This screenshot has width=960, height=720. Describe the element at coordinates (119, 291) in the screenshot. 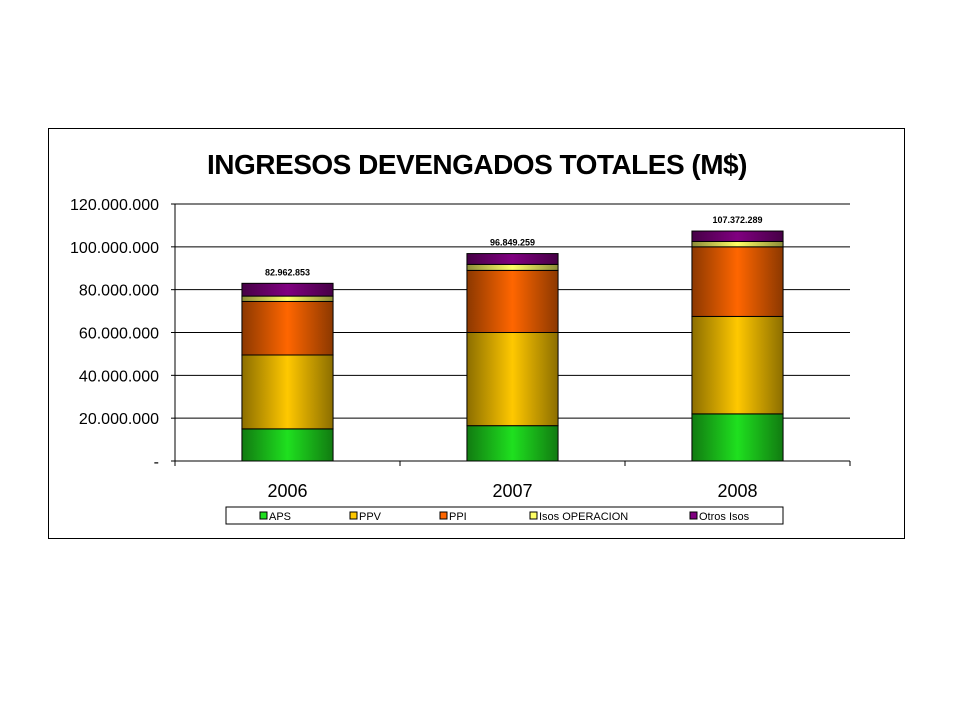

I see `y-tick-label: 80.000.000` at that location.